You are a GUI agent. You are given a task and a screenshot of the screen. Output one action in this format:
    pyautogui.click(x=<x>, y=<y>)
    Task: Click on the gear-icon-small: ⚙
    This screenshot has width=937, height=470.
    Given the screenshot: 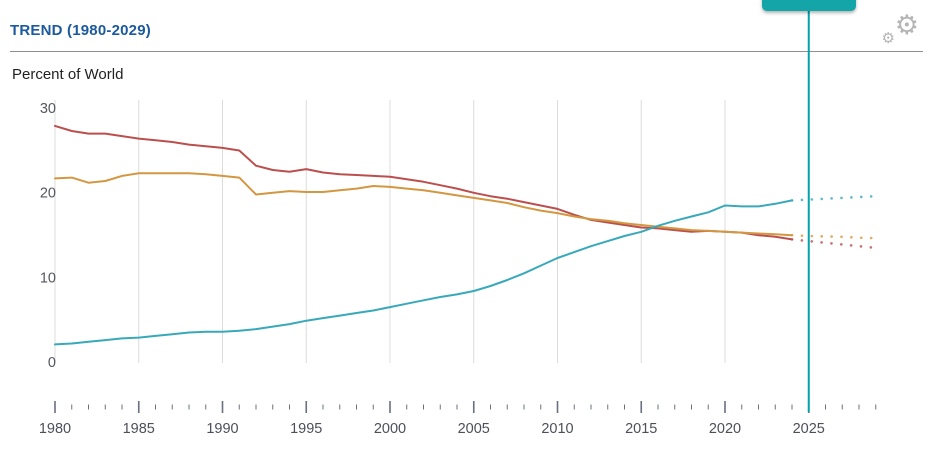 What is the action you would take?
    pyautogui.click(x=888, y=38)
    